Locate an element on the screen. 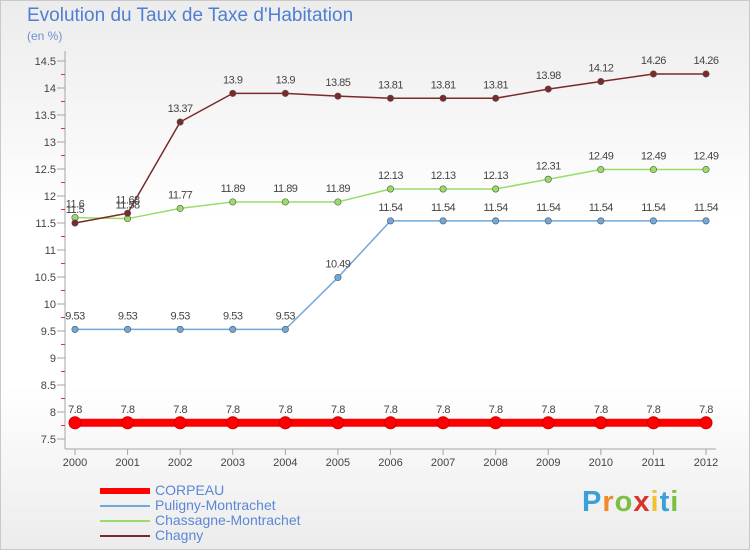 Image resolution: width=750 pixels, height=550 pixels. y-tick-label: 10 is located at coordinates (50, 305).